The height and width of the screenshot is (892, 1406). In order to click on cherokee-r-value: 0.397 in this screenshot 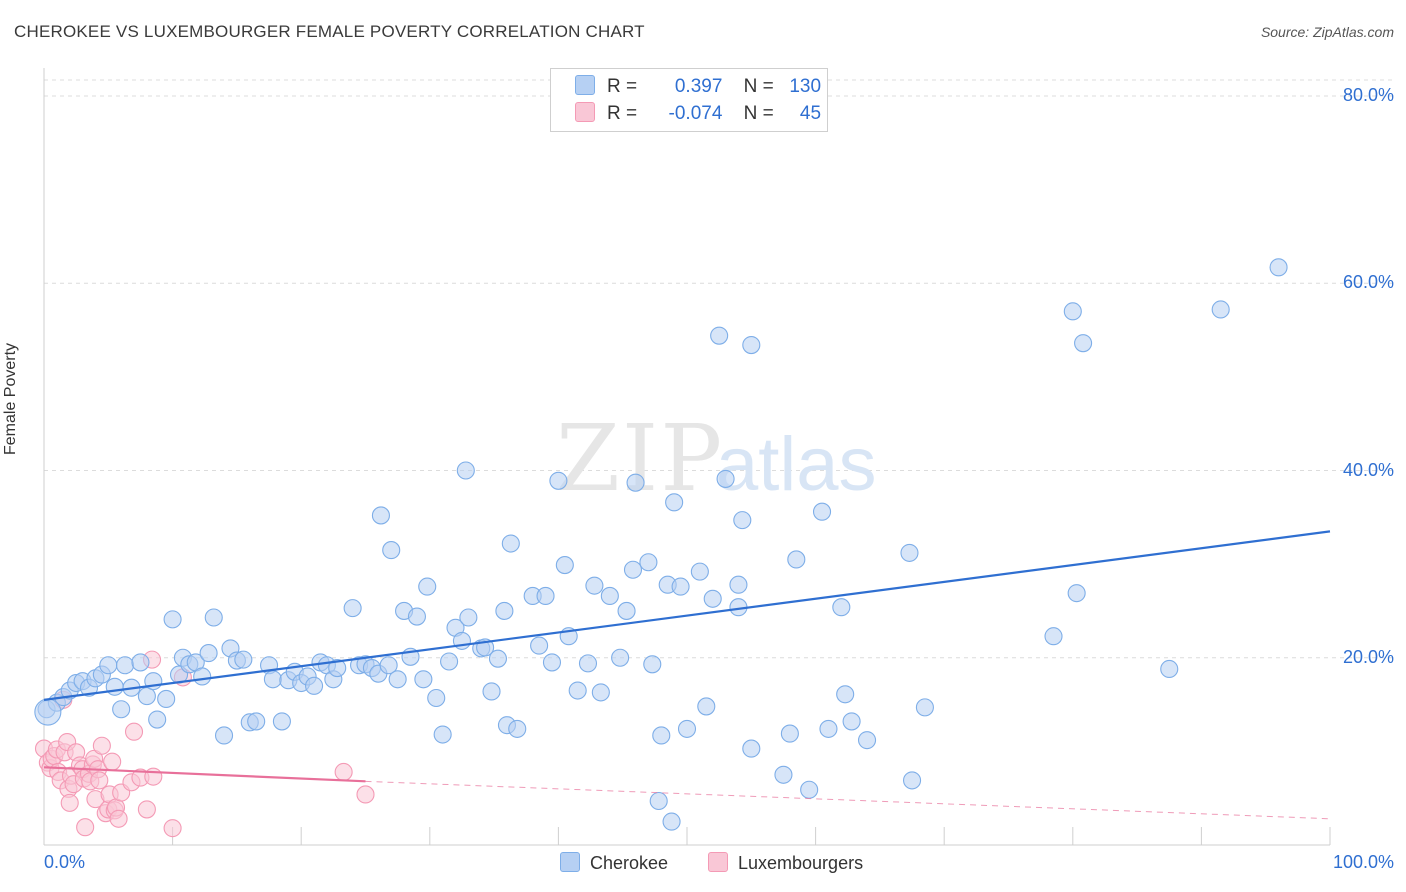, I will do `click(698, 86)`.